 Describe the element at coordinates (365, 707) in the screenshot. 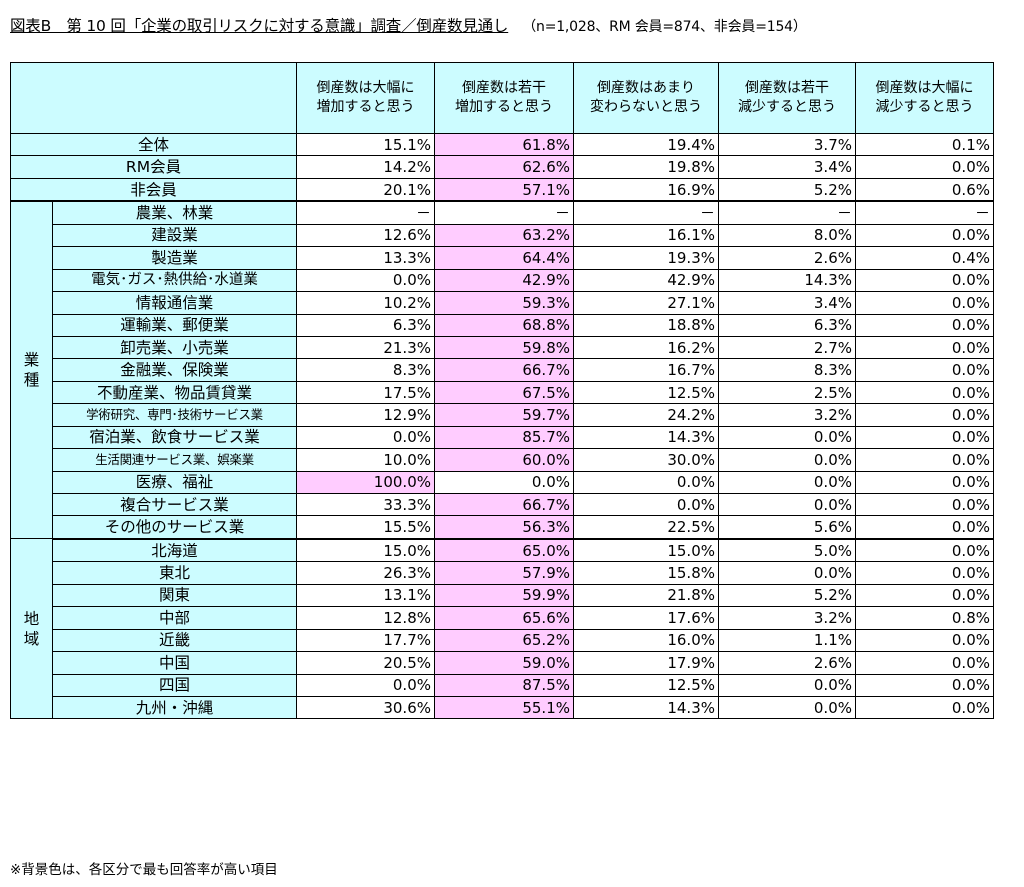

I see `value-cell: 30.6%` at that location.